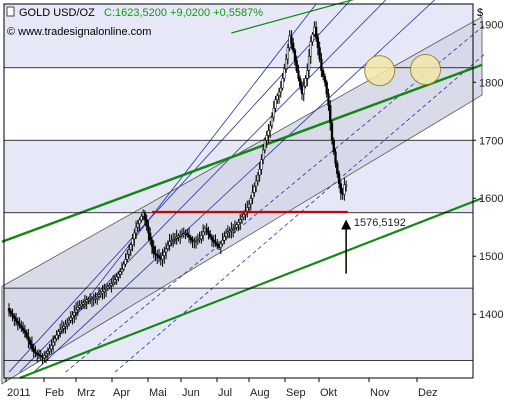  Describe the element at coordinates (428, 393) in the screenshot. I see `x-tick-label: Dez` at that location.